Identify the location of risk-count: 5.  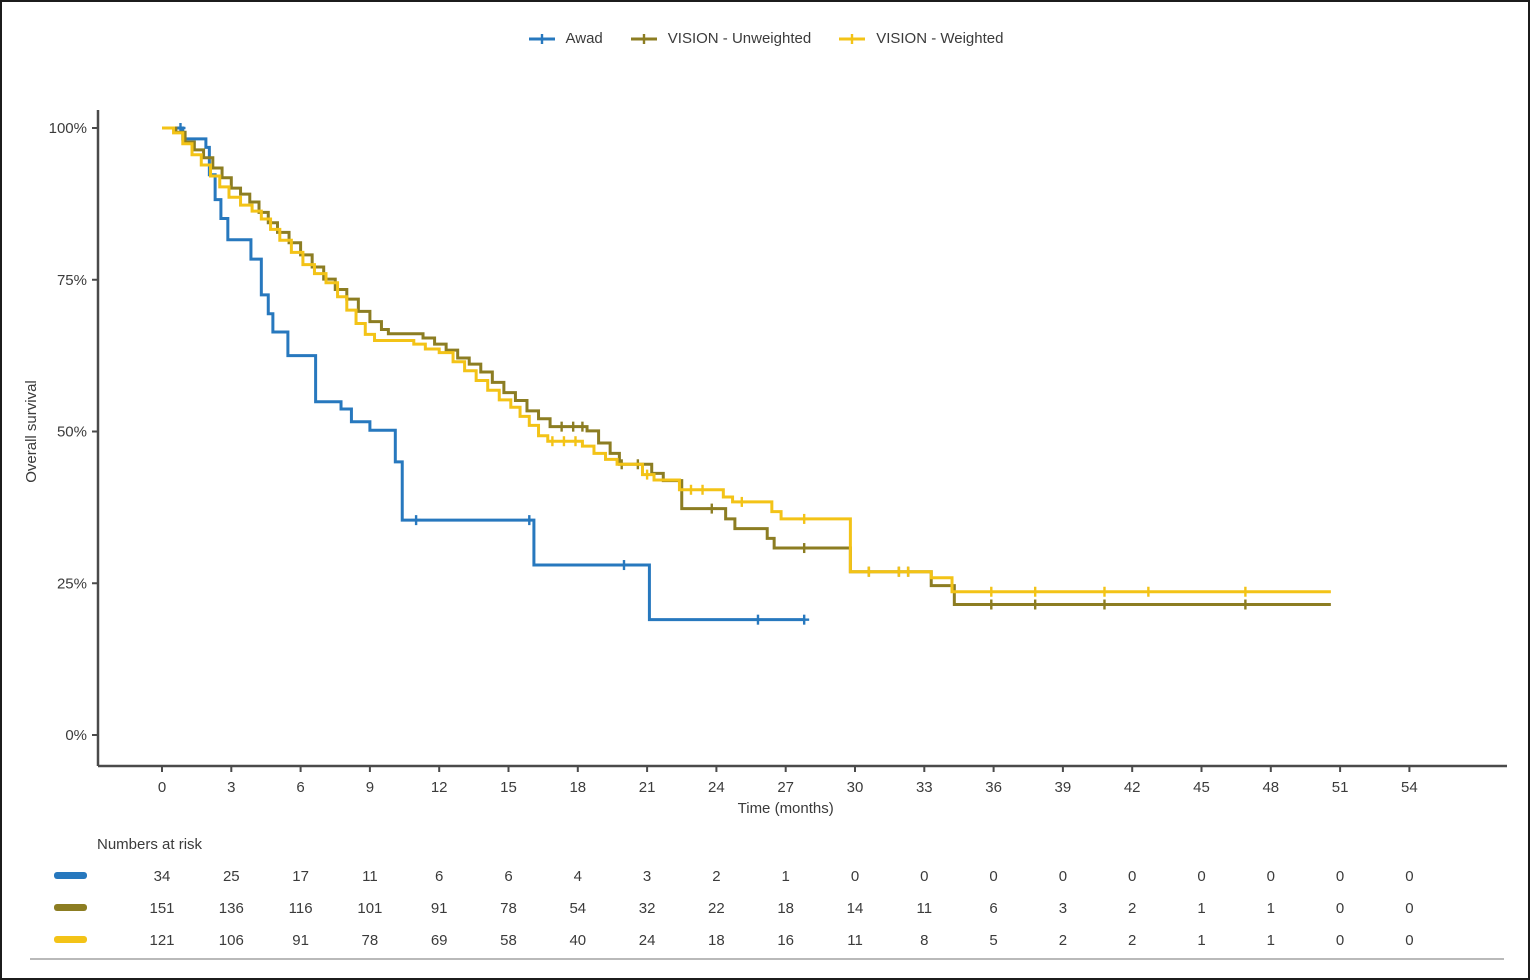
(993, 940).